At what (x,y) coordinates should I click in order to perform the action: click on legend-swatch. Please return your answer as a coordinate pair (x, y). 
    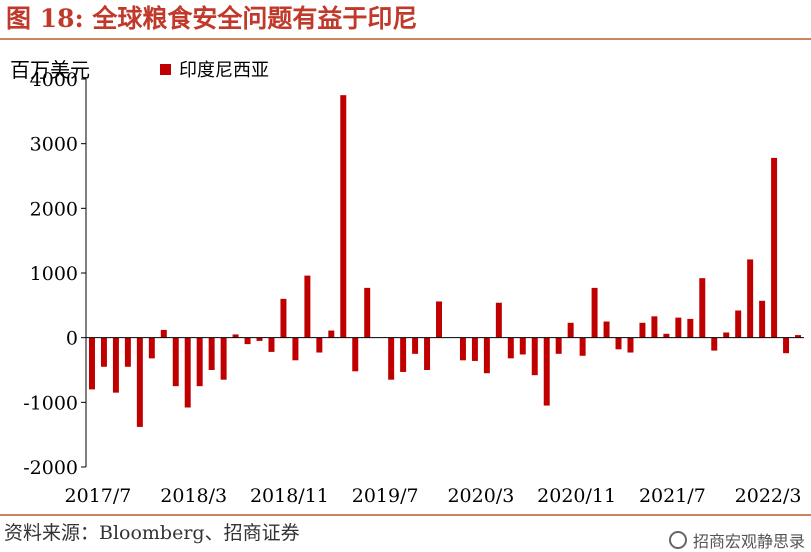
    Looking at the image, I should click on (165, 69).